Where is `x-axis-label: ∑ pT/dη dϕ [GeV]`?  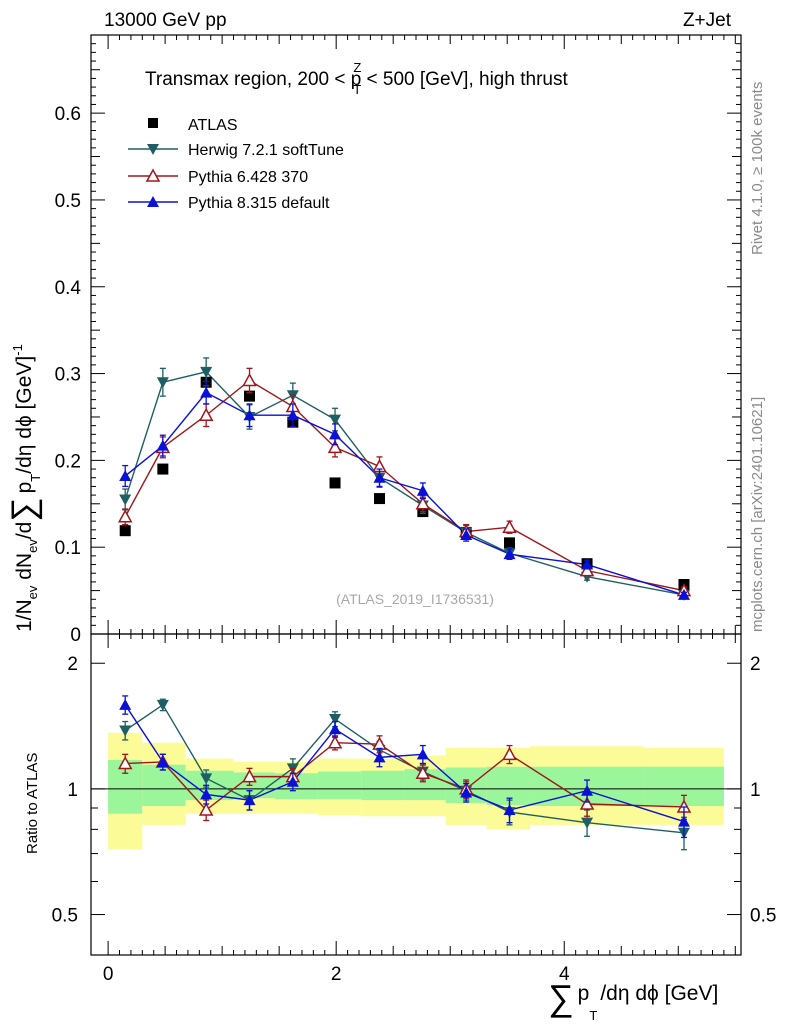
x-axis-label: ∑ pT/dη dϕ [GeV] is located at coordinates (633, 1000).